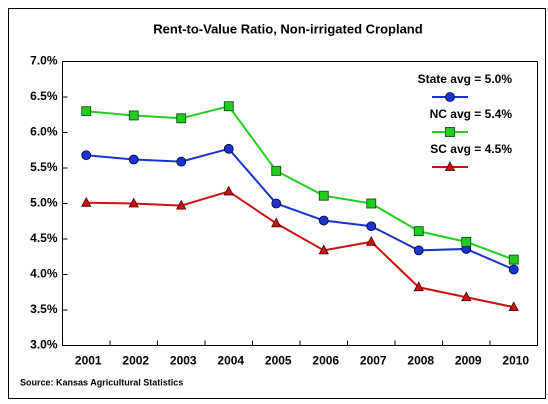  I want to click on y-tick-label: 5.0%, so click(44, 203).